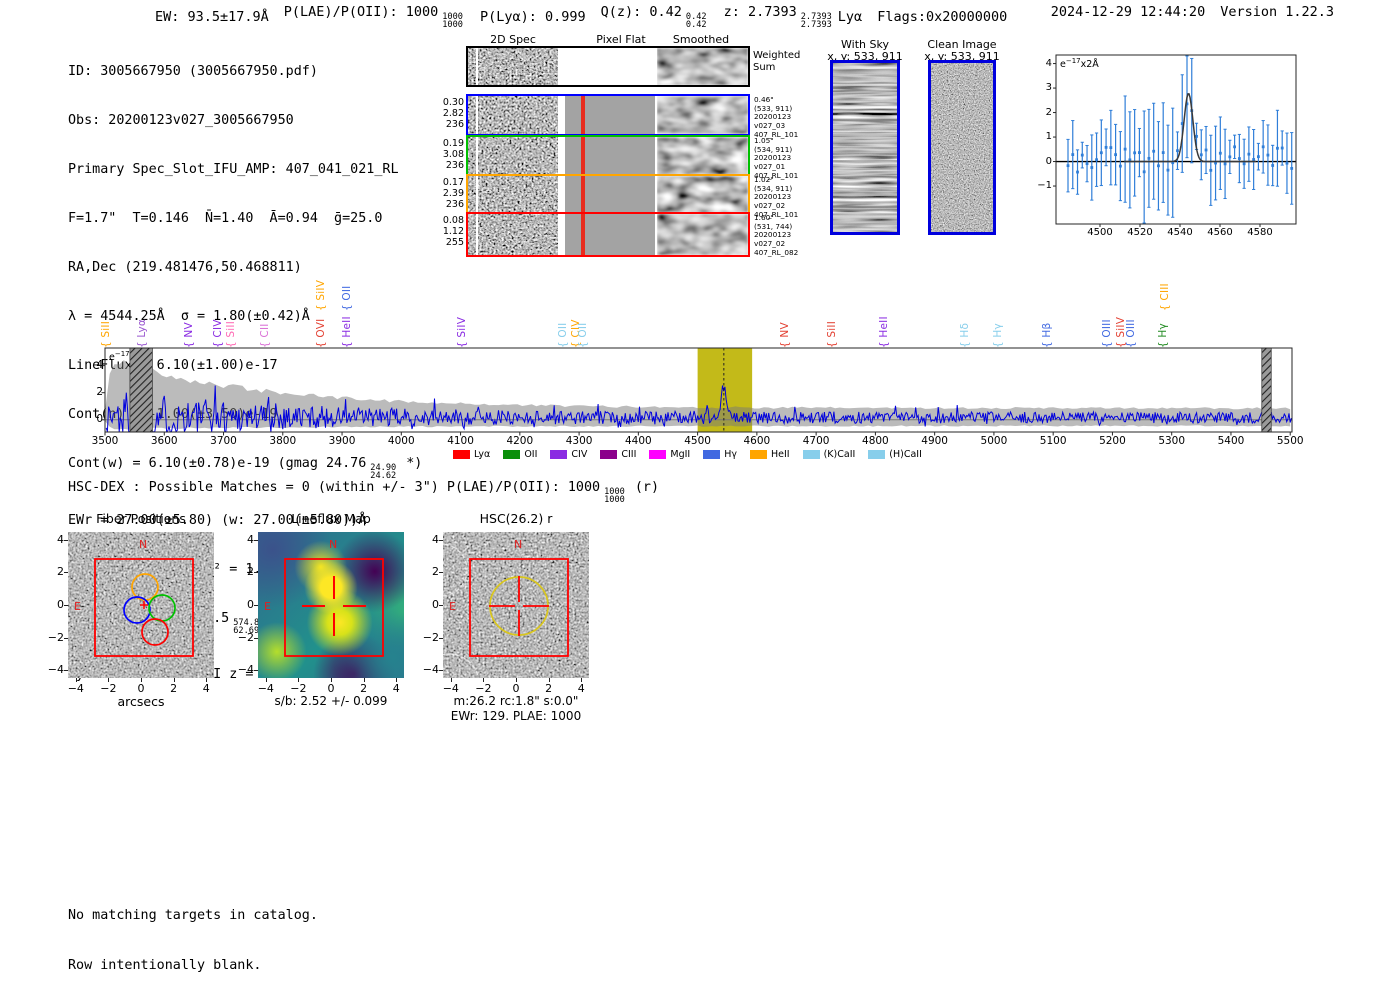  What do you see at coordinates (482, 454) in the screenshot?
I see `legend-label: Lyα` at bounding box center [482, 454].